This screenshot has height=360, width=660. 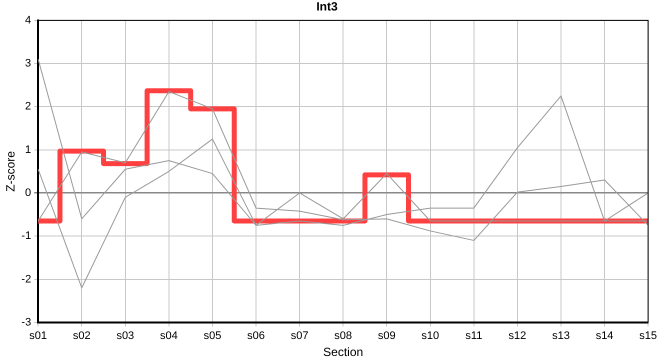 What do you see at coordinates (256, 336) in the screenshot?
I see `x-tick-label: s06` at bounding box center [256, 336].